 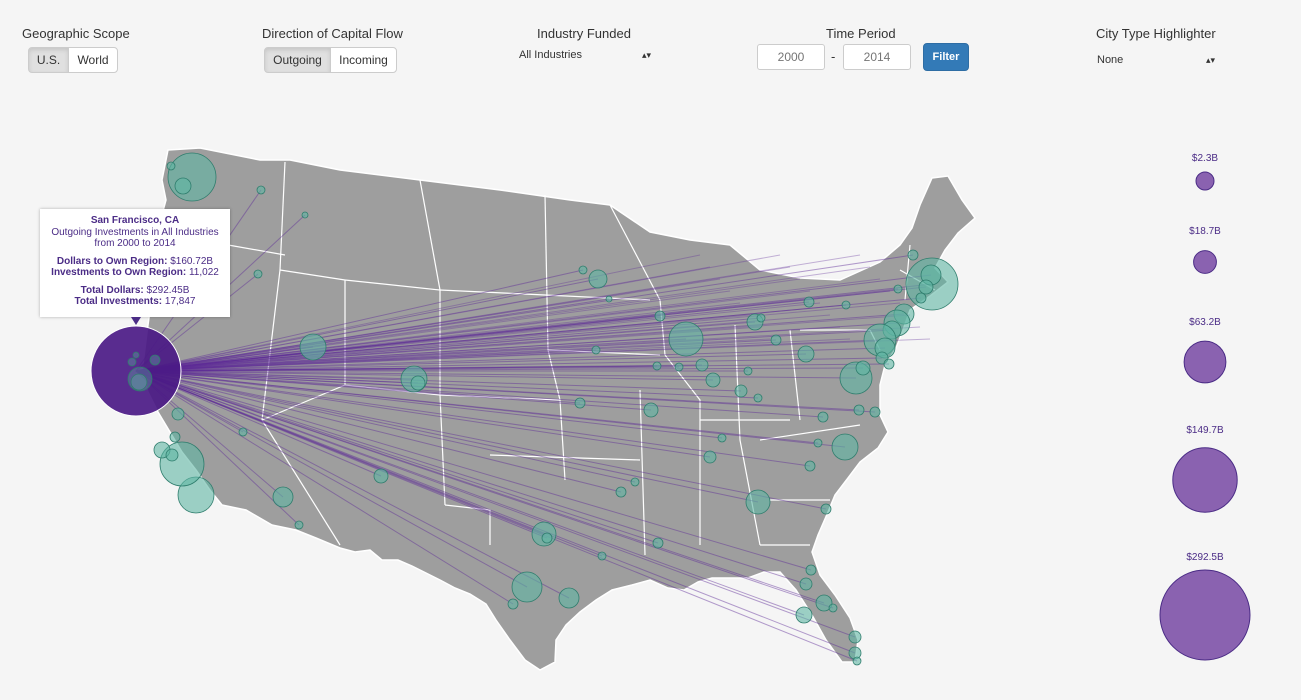 I want to click on state-border, so click(x=635, y=252).